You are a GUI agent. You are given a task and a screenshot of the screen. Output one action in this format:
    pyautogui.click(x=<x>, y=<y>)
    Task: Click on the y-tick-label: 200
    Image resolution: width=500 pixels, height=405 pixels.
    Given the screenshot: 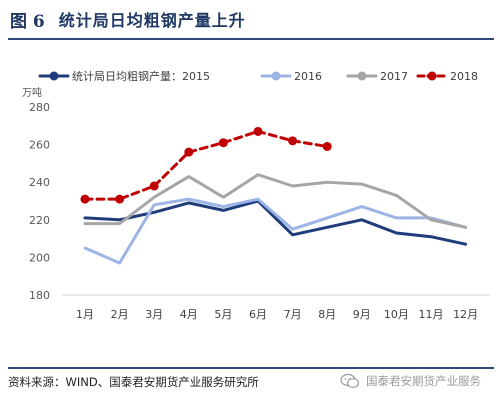 What is the action you would take?
    pyautogui.click(x=39, y=257)
    